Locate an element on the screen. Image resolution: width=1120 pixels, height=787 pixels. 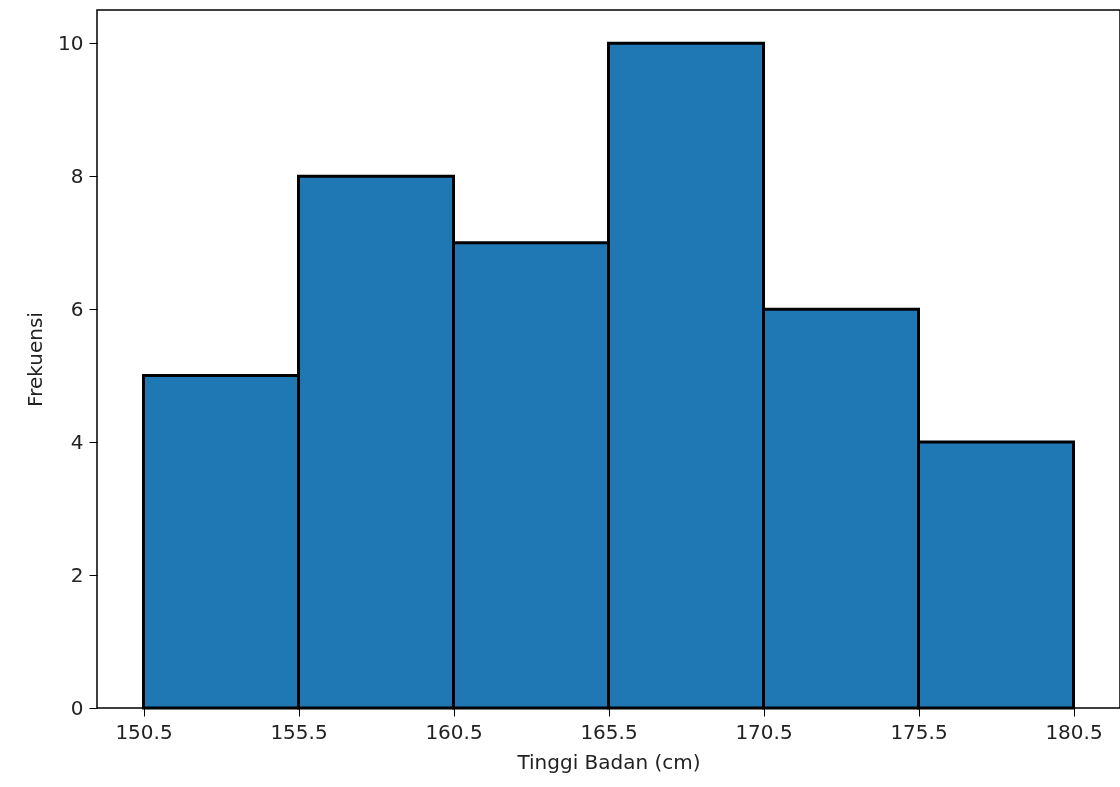
x-tick-label: 160.5 is located at coordinates (454, 731).